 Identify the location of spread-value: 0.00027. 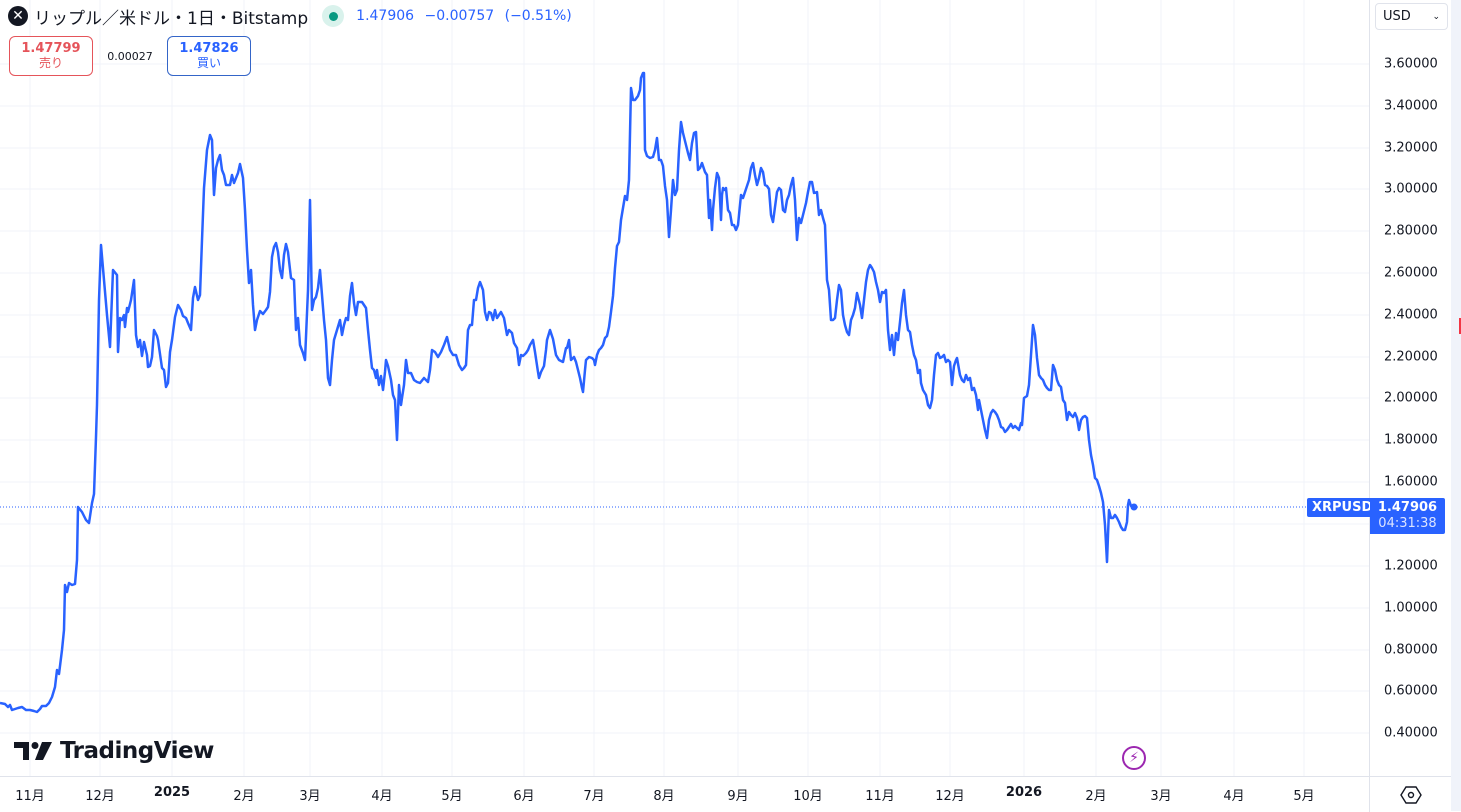
(130, 56).